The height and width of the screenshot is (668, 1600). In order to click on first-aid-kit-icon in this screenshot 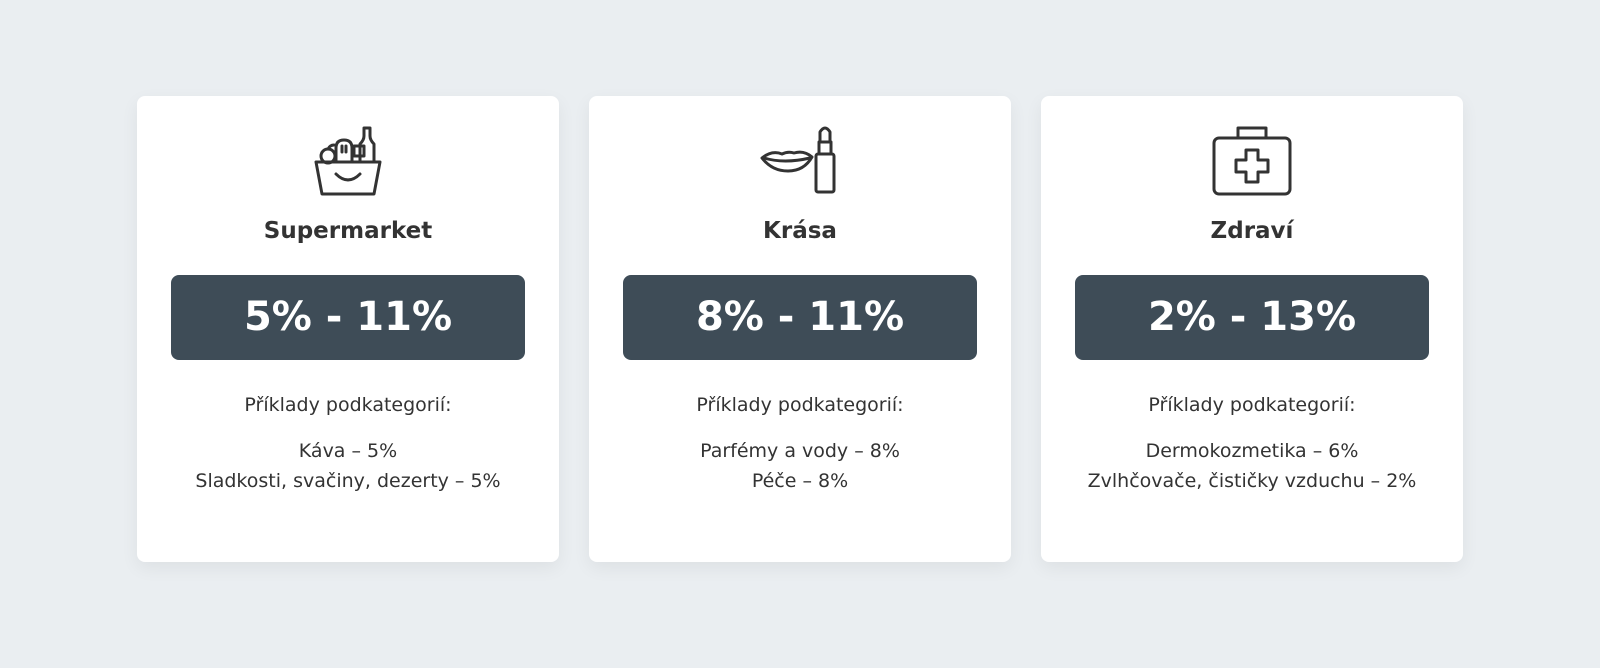, I will do `click(1252, 161)`.